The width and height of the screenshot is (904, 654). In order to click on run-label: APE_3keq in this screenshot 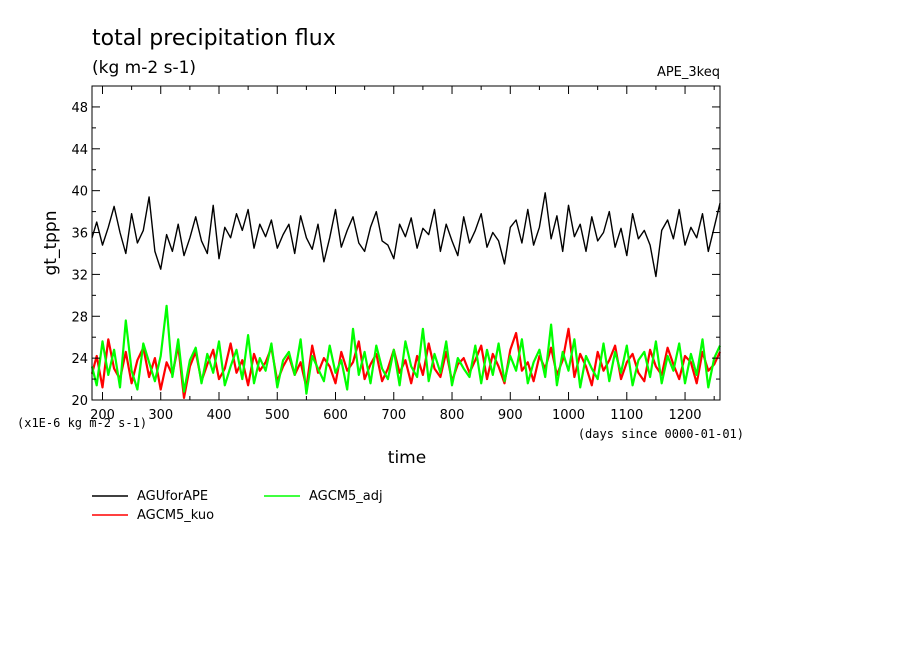, I will do `click(688, 72)`.